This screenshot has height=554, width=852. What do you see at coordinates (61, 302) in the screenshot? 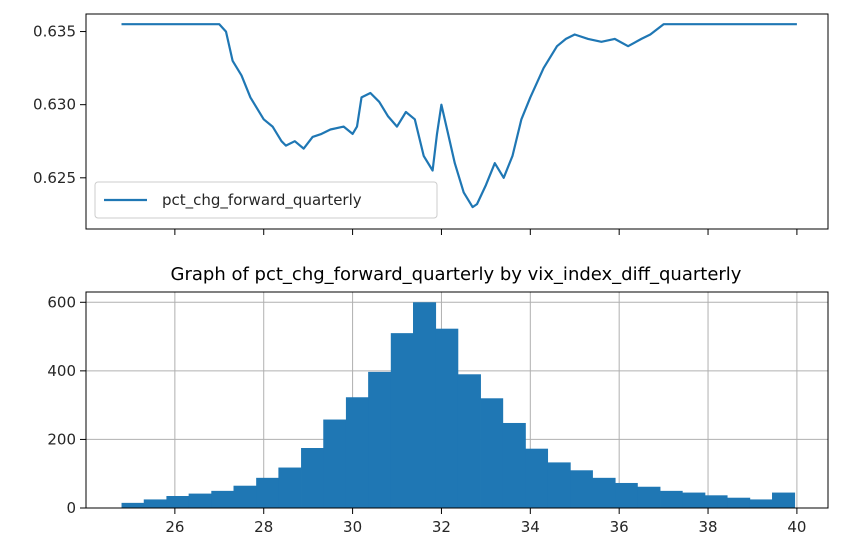
I see `y-tick-label: 600` at bounding box center [61, 302].